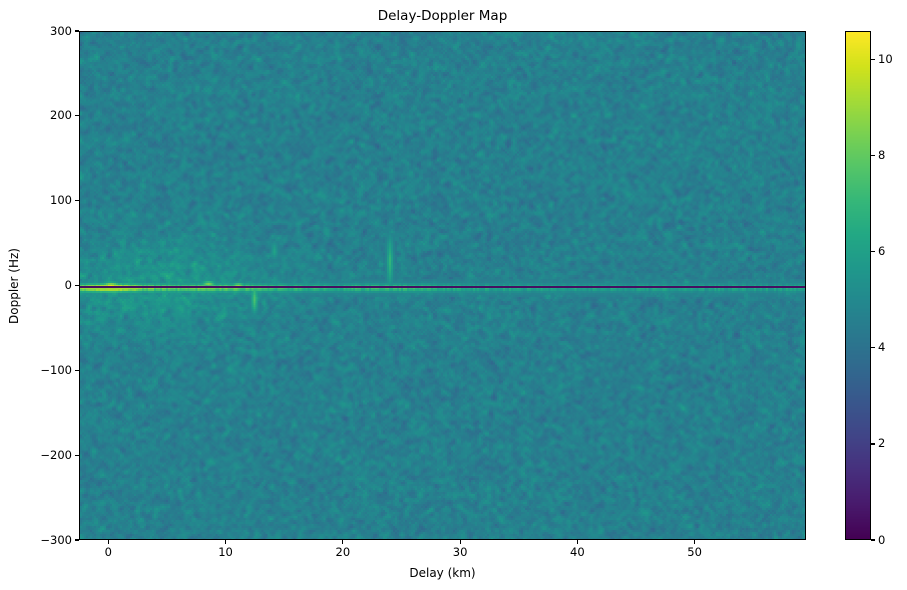  I want to click on x-axis-label: Delay (km), so click(442, 573).